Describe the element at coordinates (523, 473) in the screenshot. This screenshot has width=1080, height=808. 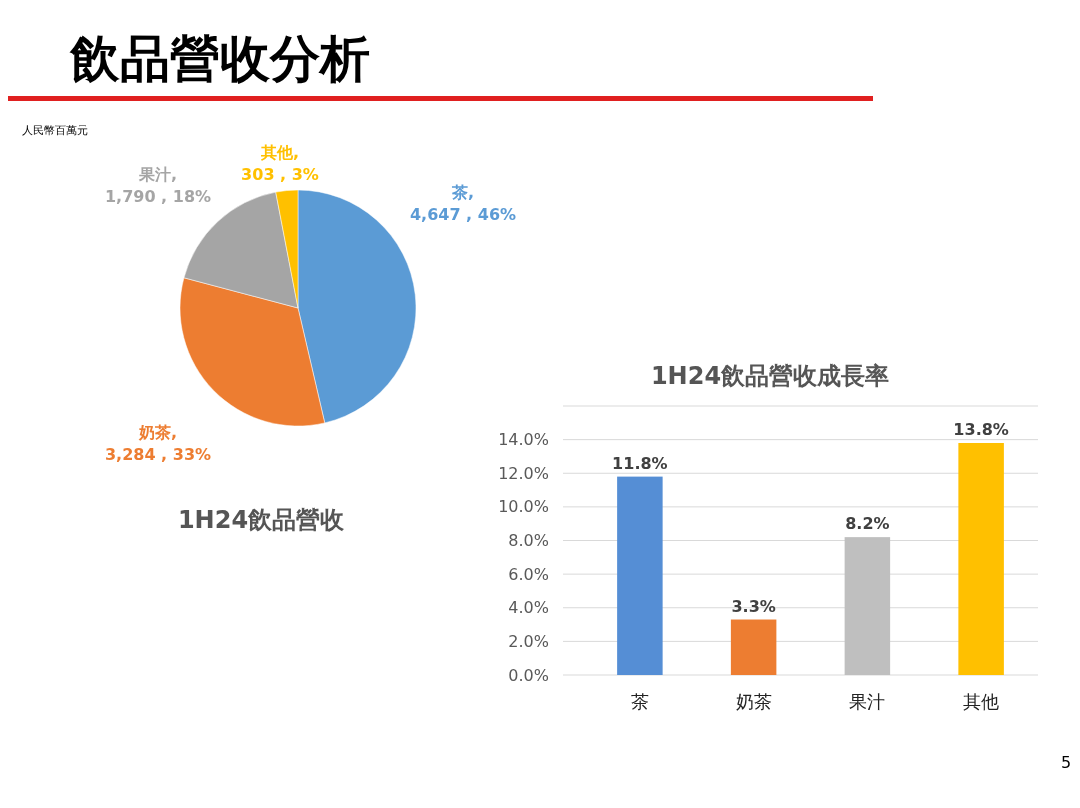
I see `y-tick-label: 12.0%` at that location.